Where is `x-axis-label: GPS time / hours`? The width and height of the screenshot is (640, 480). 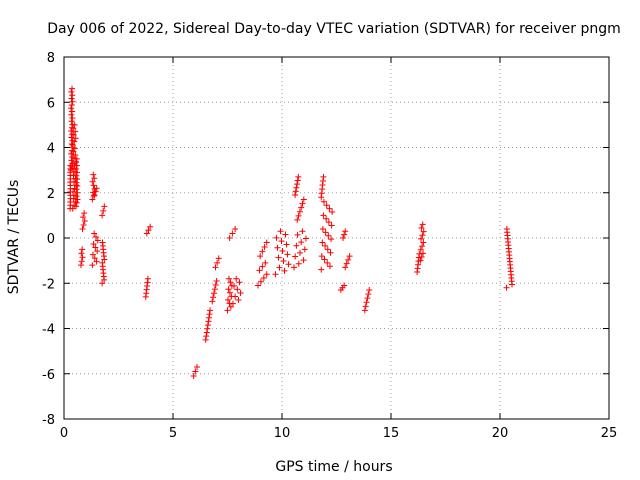 x-axis-label: GPS time / hours is located at coordinates (333, 467).